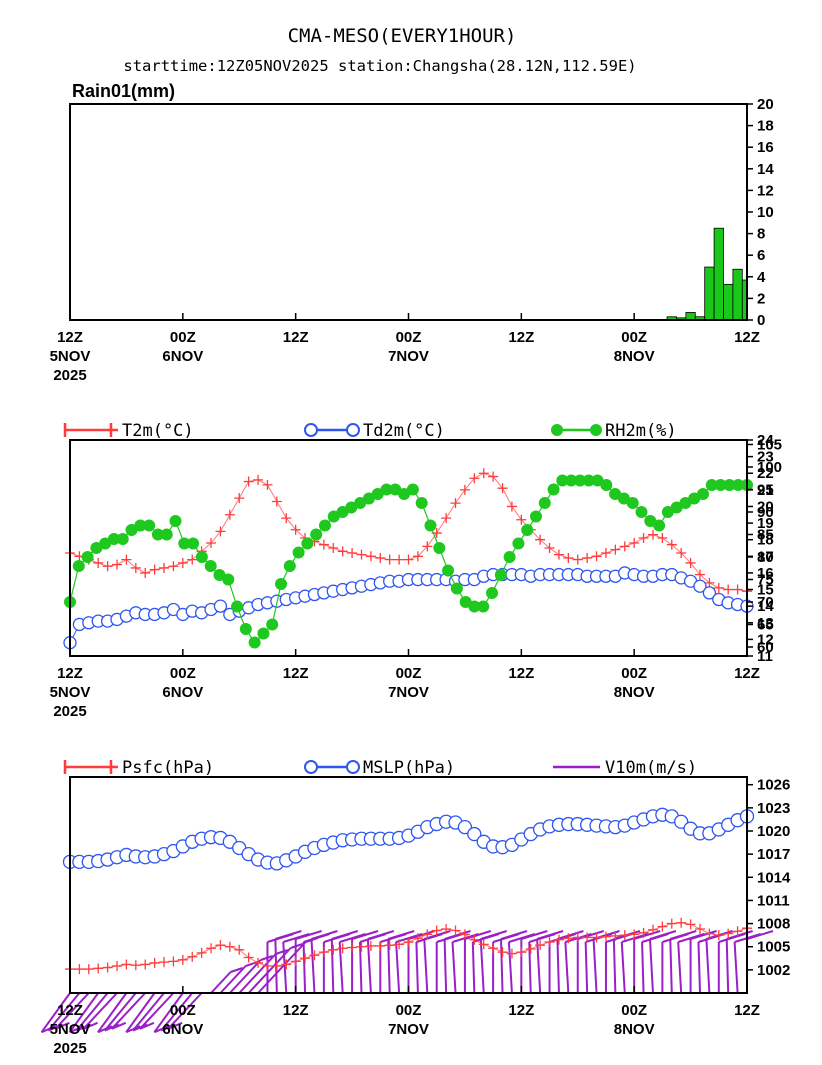  Describe the element at coordinates (761, 277) in the screenshot. I see `y2-tick-label: 4` at that location.